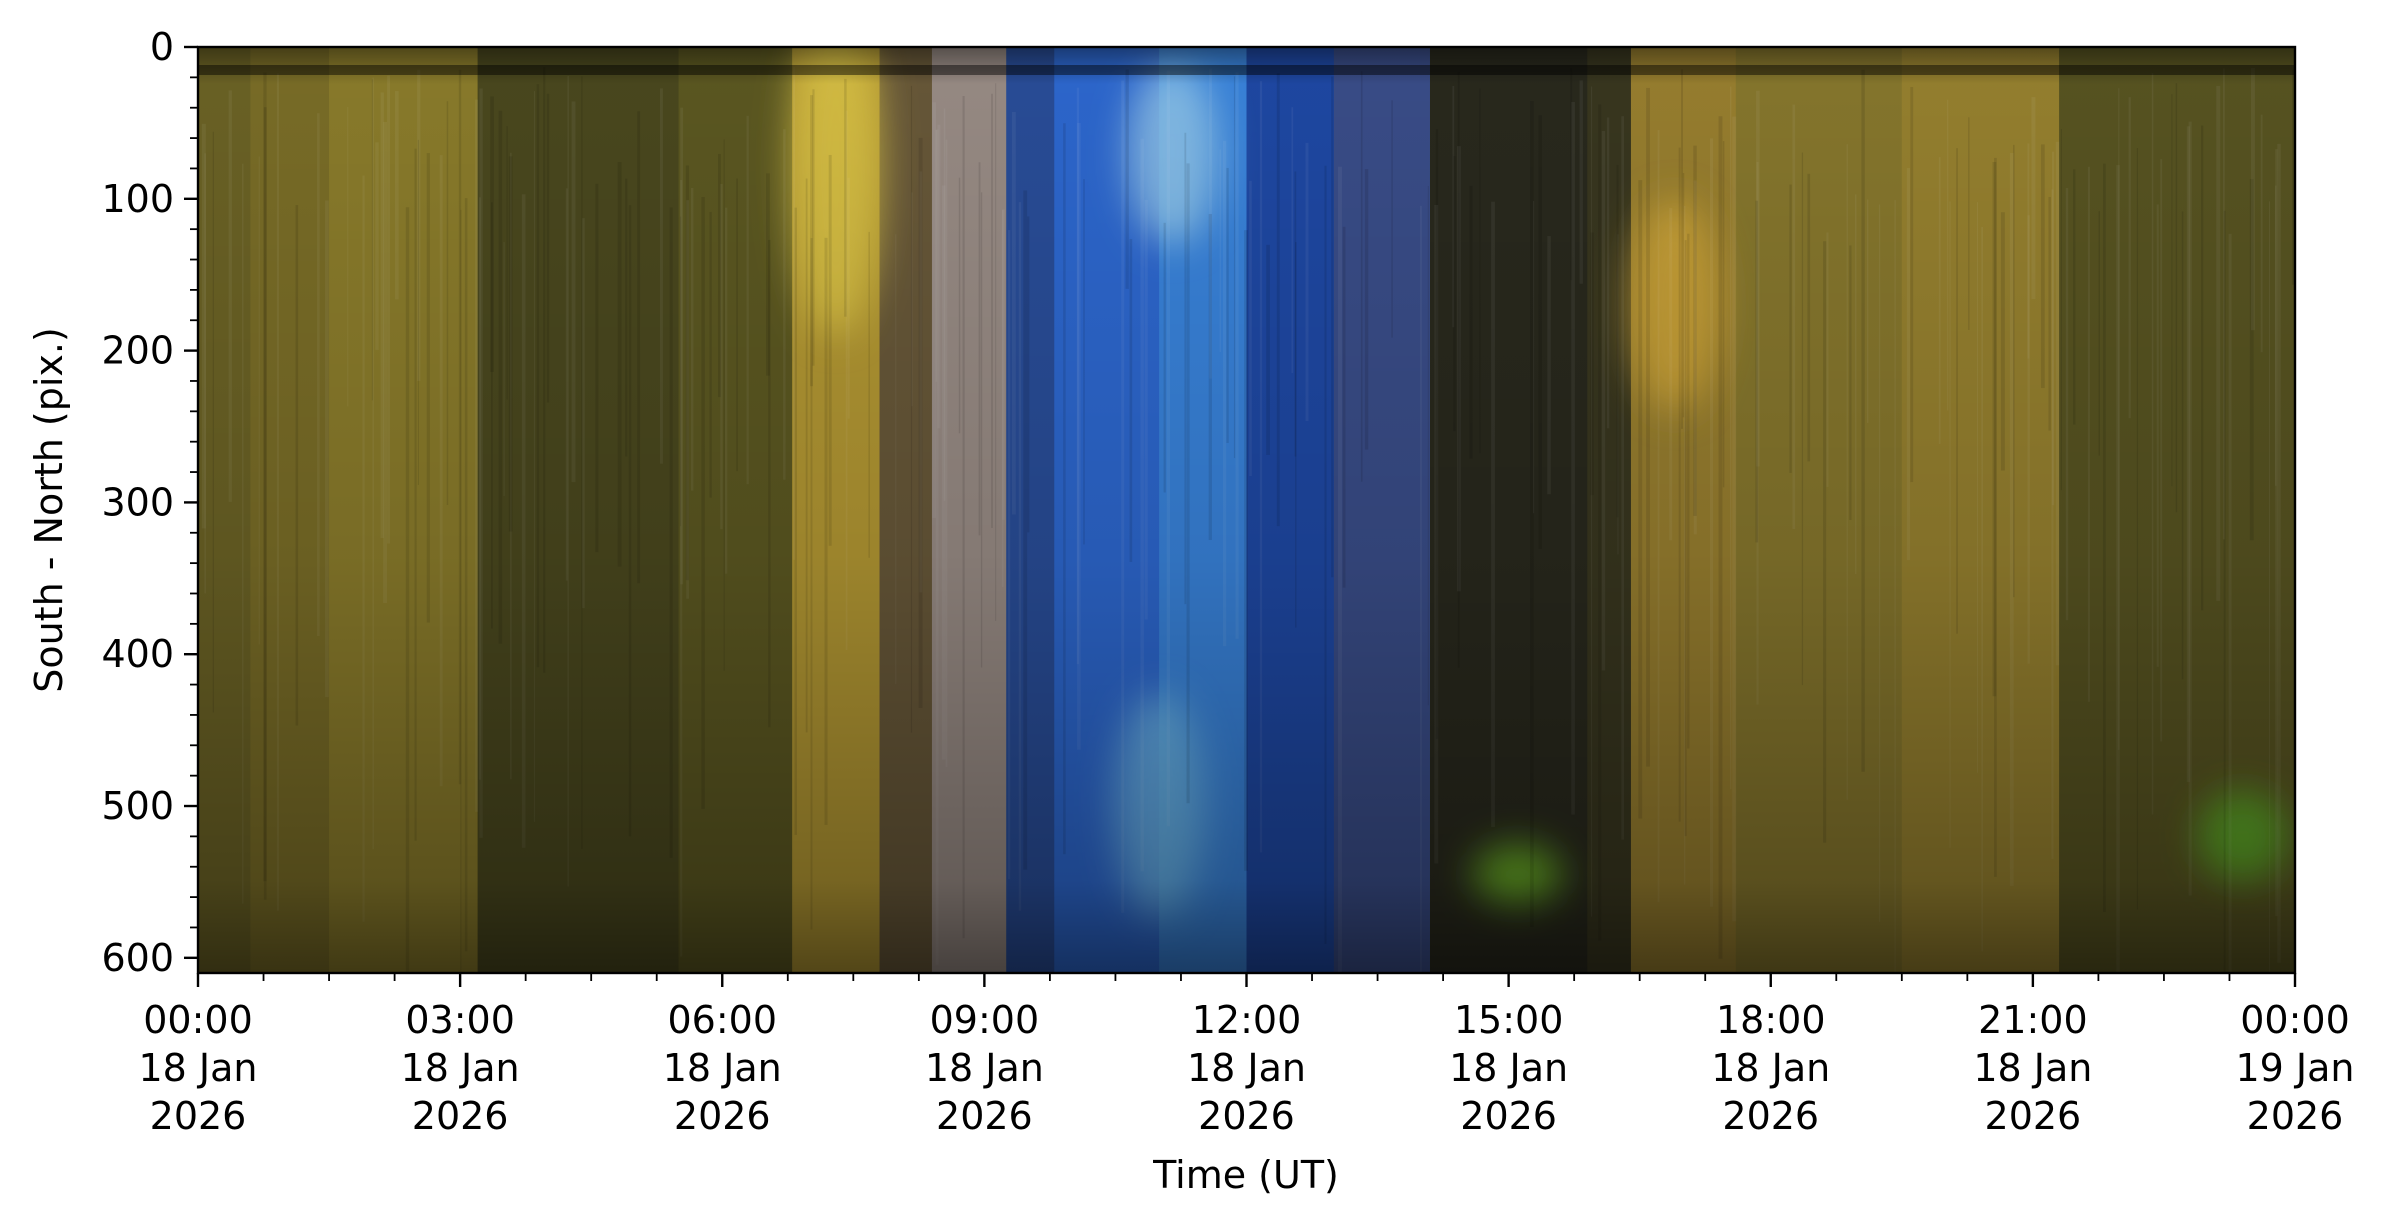  I want to click on x-tick-label: 03:00 18 Jan 2026, so click(460, 1068).